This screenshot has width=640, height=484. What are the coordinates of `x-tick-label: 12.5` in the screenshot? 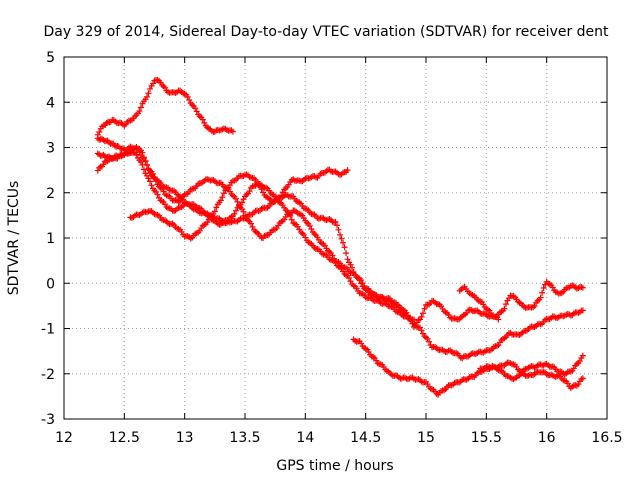 It's located at (124, 438).